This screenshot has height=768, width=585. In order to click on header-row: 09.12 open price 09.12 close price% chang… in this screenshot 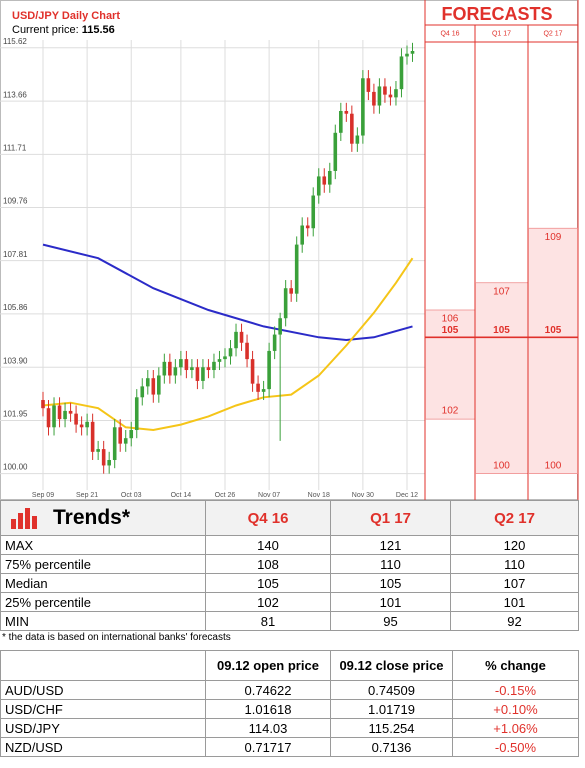, I will do `click(289, 665)`.